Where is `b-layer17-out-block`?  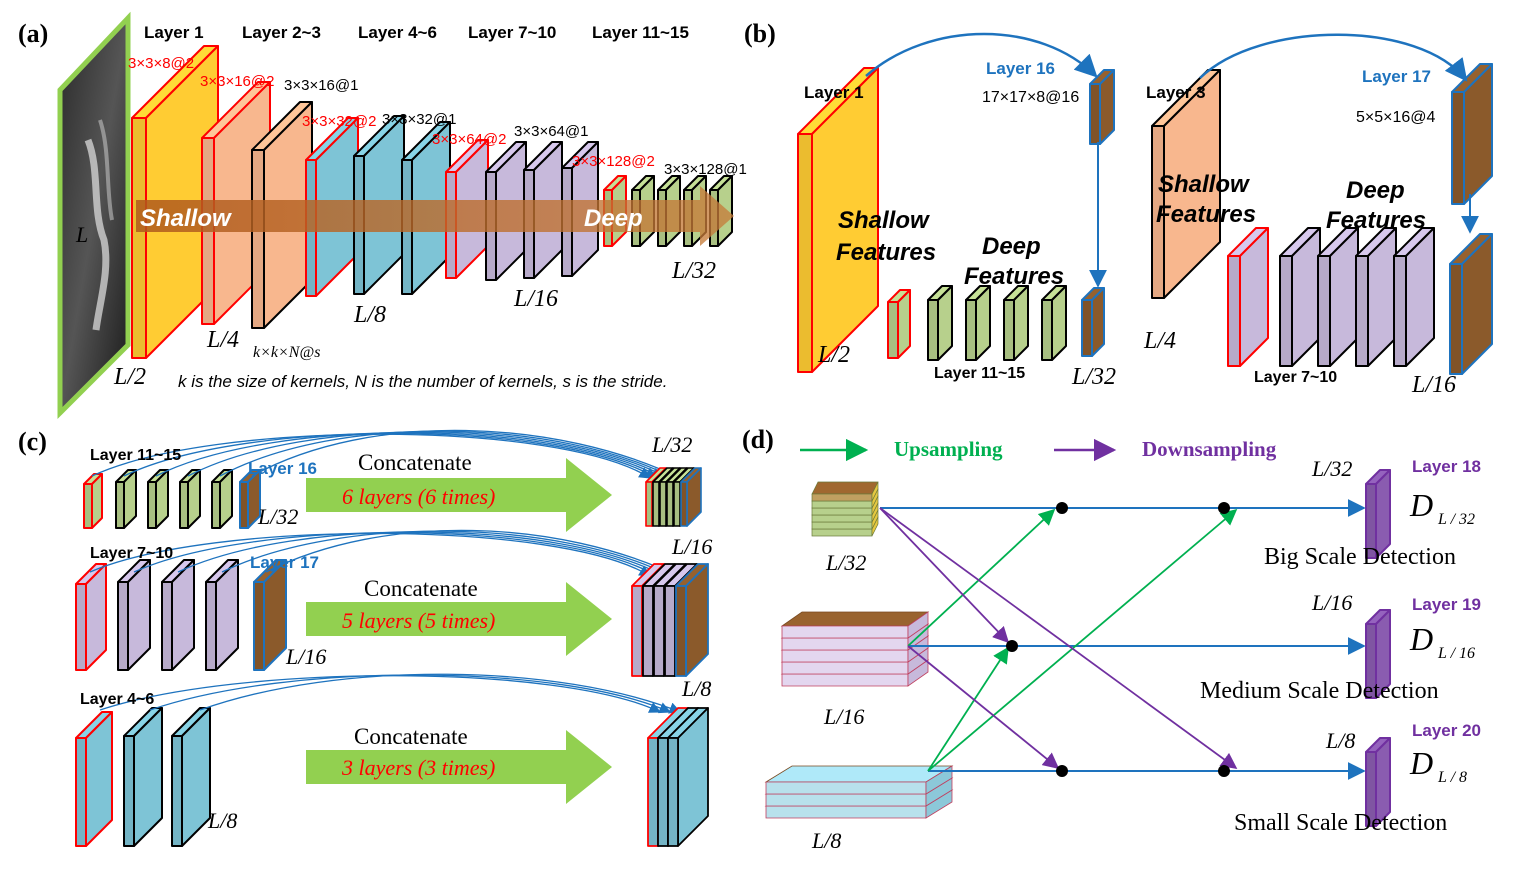
b-layer17-out-block is located at coordinates (1471, 304).